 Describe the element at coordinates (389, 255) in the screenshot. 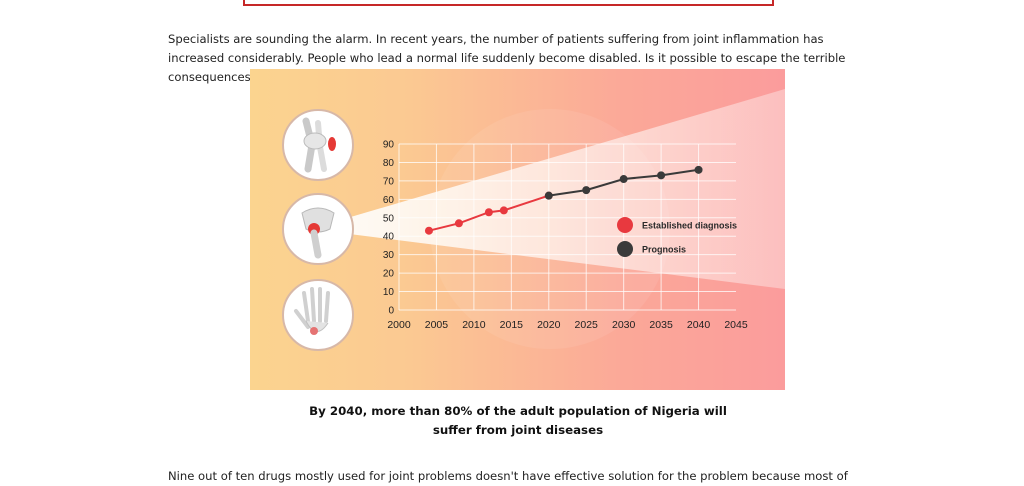

I see `y-tick-label-3: 30` at that location.